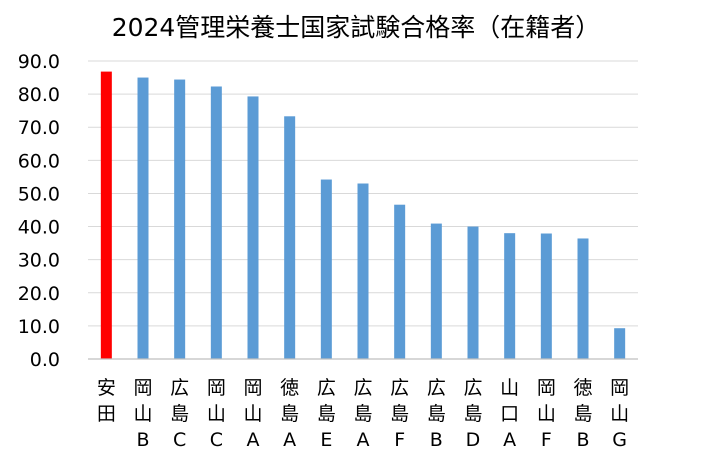  What do you see at coordinates (399, 414) in the screenshot?
I see `x-category-label: 広島 F` at bounding box center [399, 414].